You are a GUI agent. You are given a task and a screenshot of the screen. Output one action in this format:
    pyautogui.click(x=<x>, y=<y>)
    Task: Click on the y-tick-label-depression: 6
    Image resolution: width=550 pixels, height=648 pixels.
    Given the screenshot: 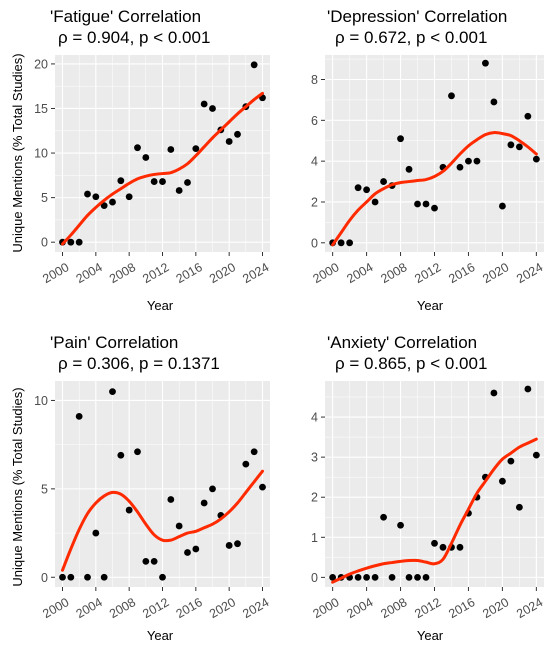 What is the action you would take?
    pyautogui.click(x=314, y=121)
    